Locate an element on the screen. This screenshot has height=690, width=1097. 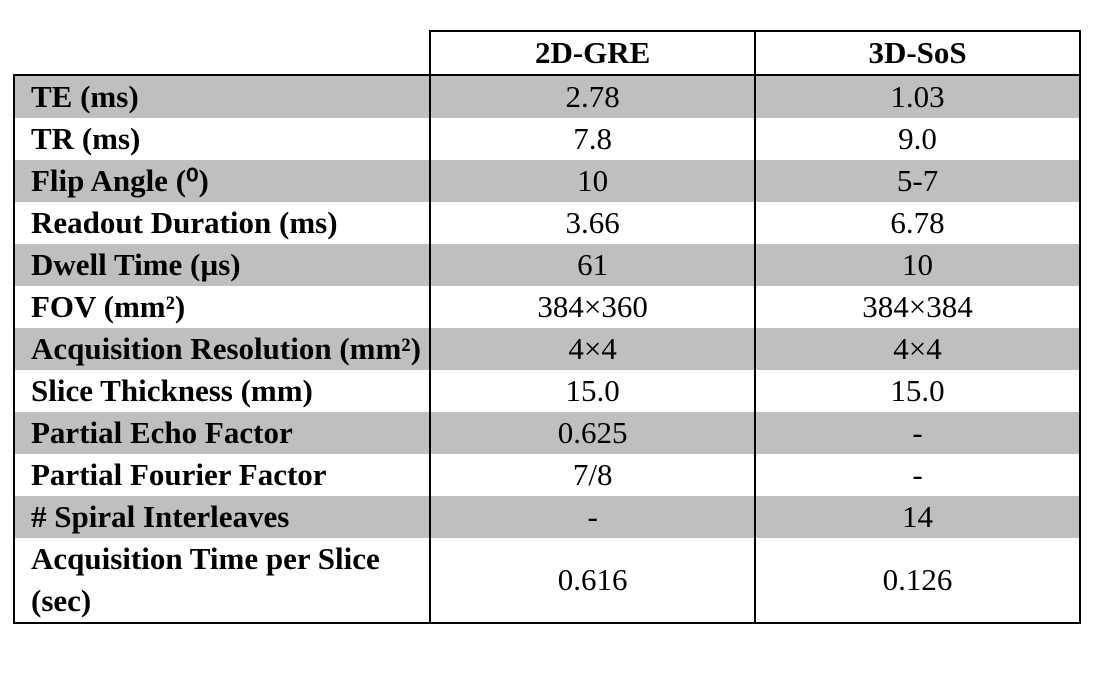
cell-value: 0.625 is located at coordinates (593, 433).